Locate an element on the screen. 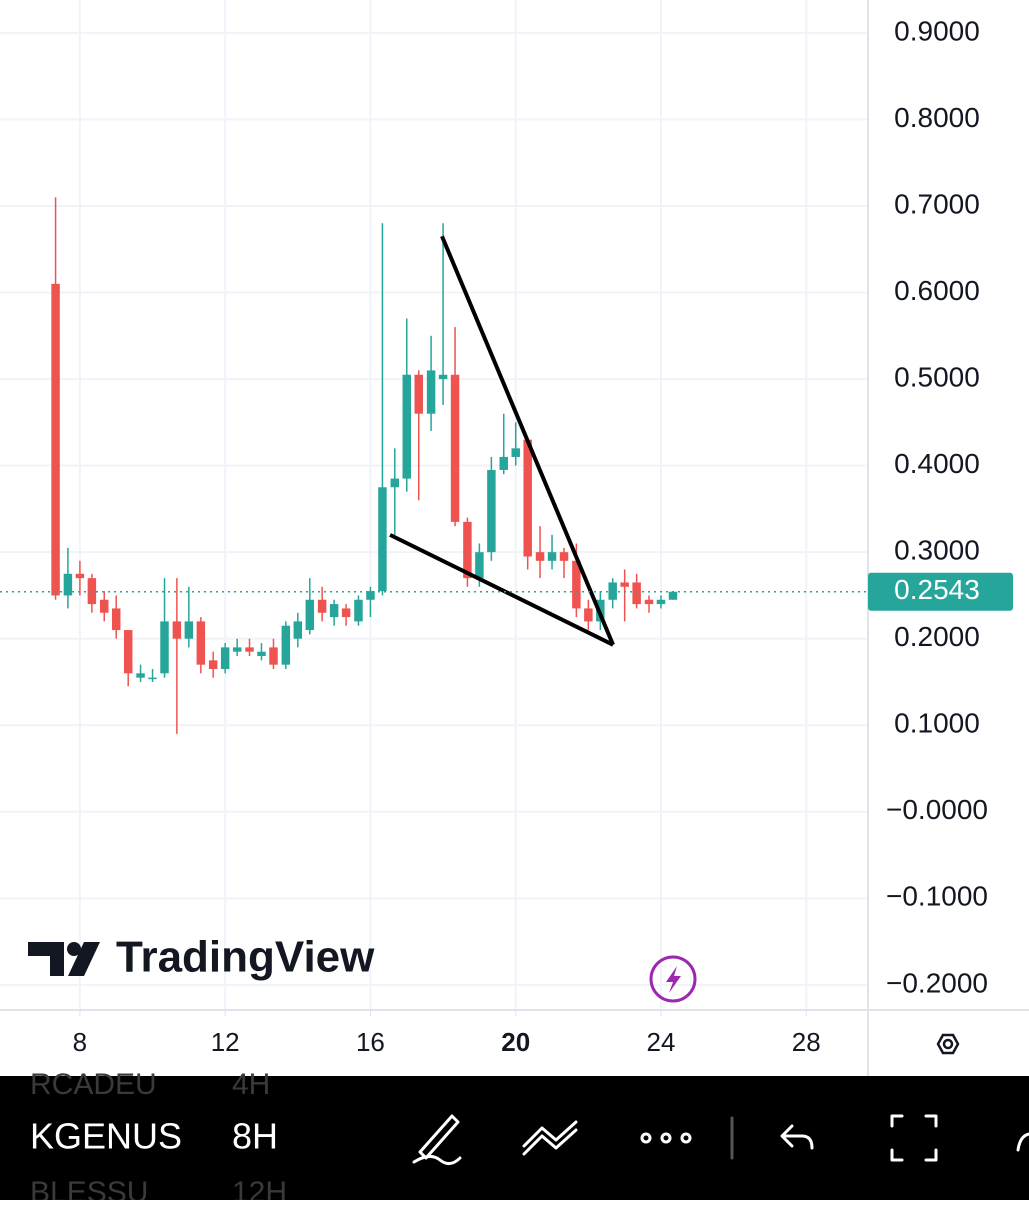 This screenshot has width=1029, height=1205. last-price-label: 0.2543 is located at coordinates (937, 589).